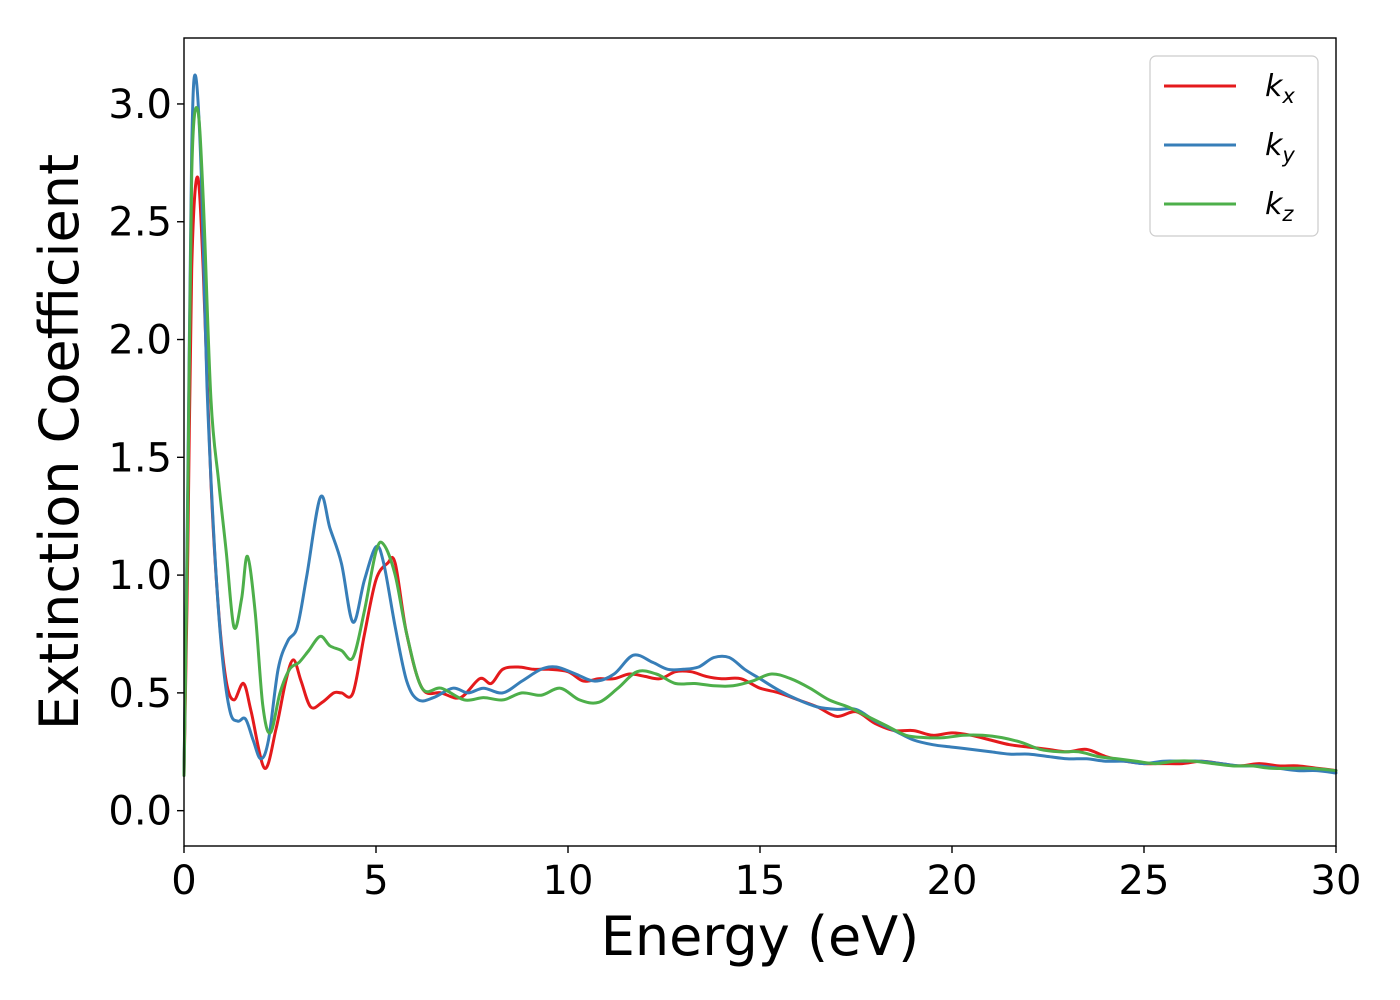  What do you see at coordinates (1234, 146) in the screenshot?
I see `legend: kx ky kz` at bounding box center [1234, 146].